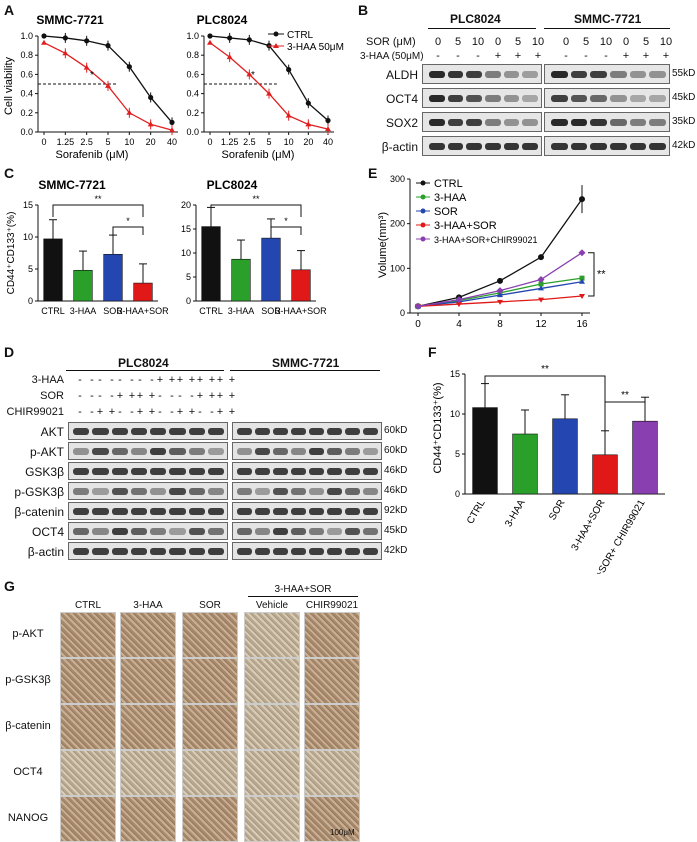 The width and height of the screenshot is (697, 842). What do you see at coordinates (276, 34) in the screenshot?
I see `legend-ctrl-marker` at bounding box center [276, 34].